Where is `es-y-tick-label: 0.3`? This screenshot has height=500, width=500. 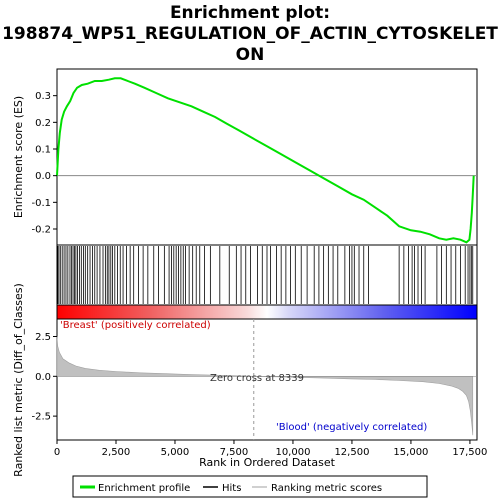
es-y-tick-label: 0.3 is located at coordinates (43, 96).